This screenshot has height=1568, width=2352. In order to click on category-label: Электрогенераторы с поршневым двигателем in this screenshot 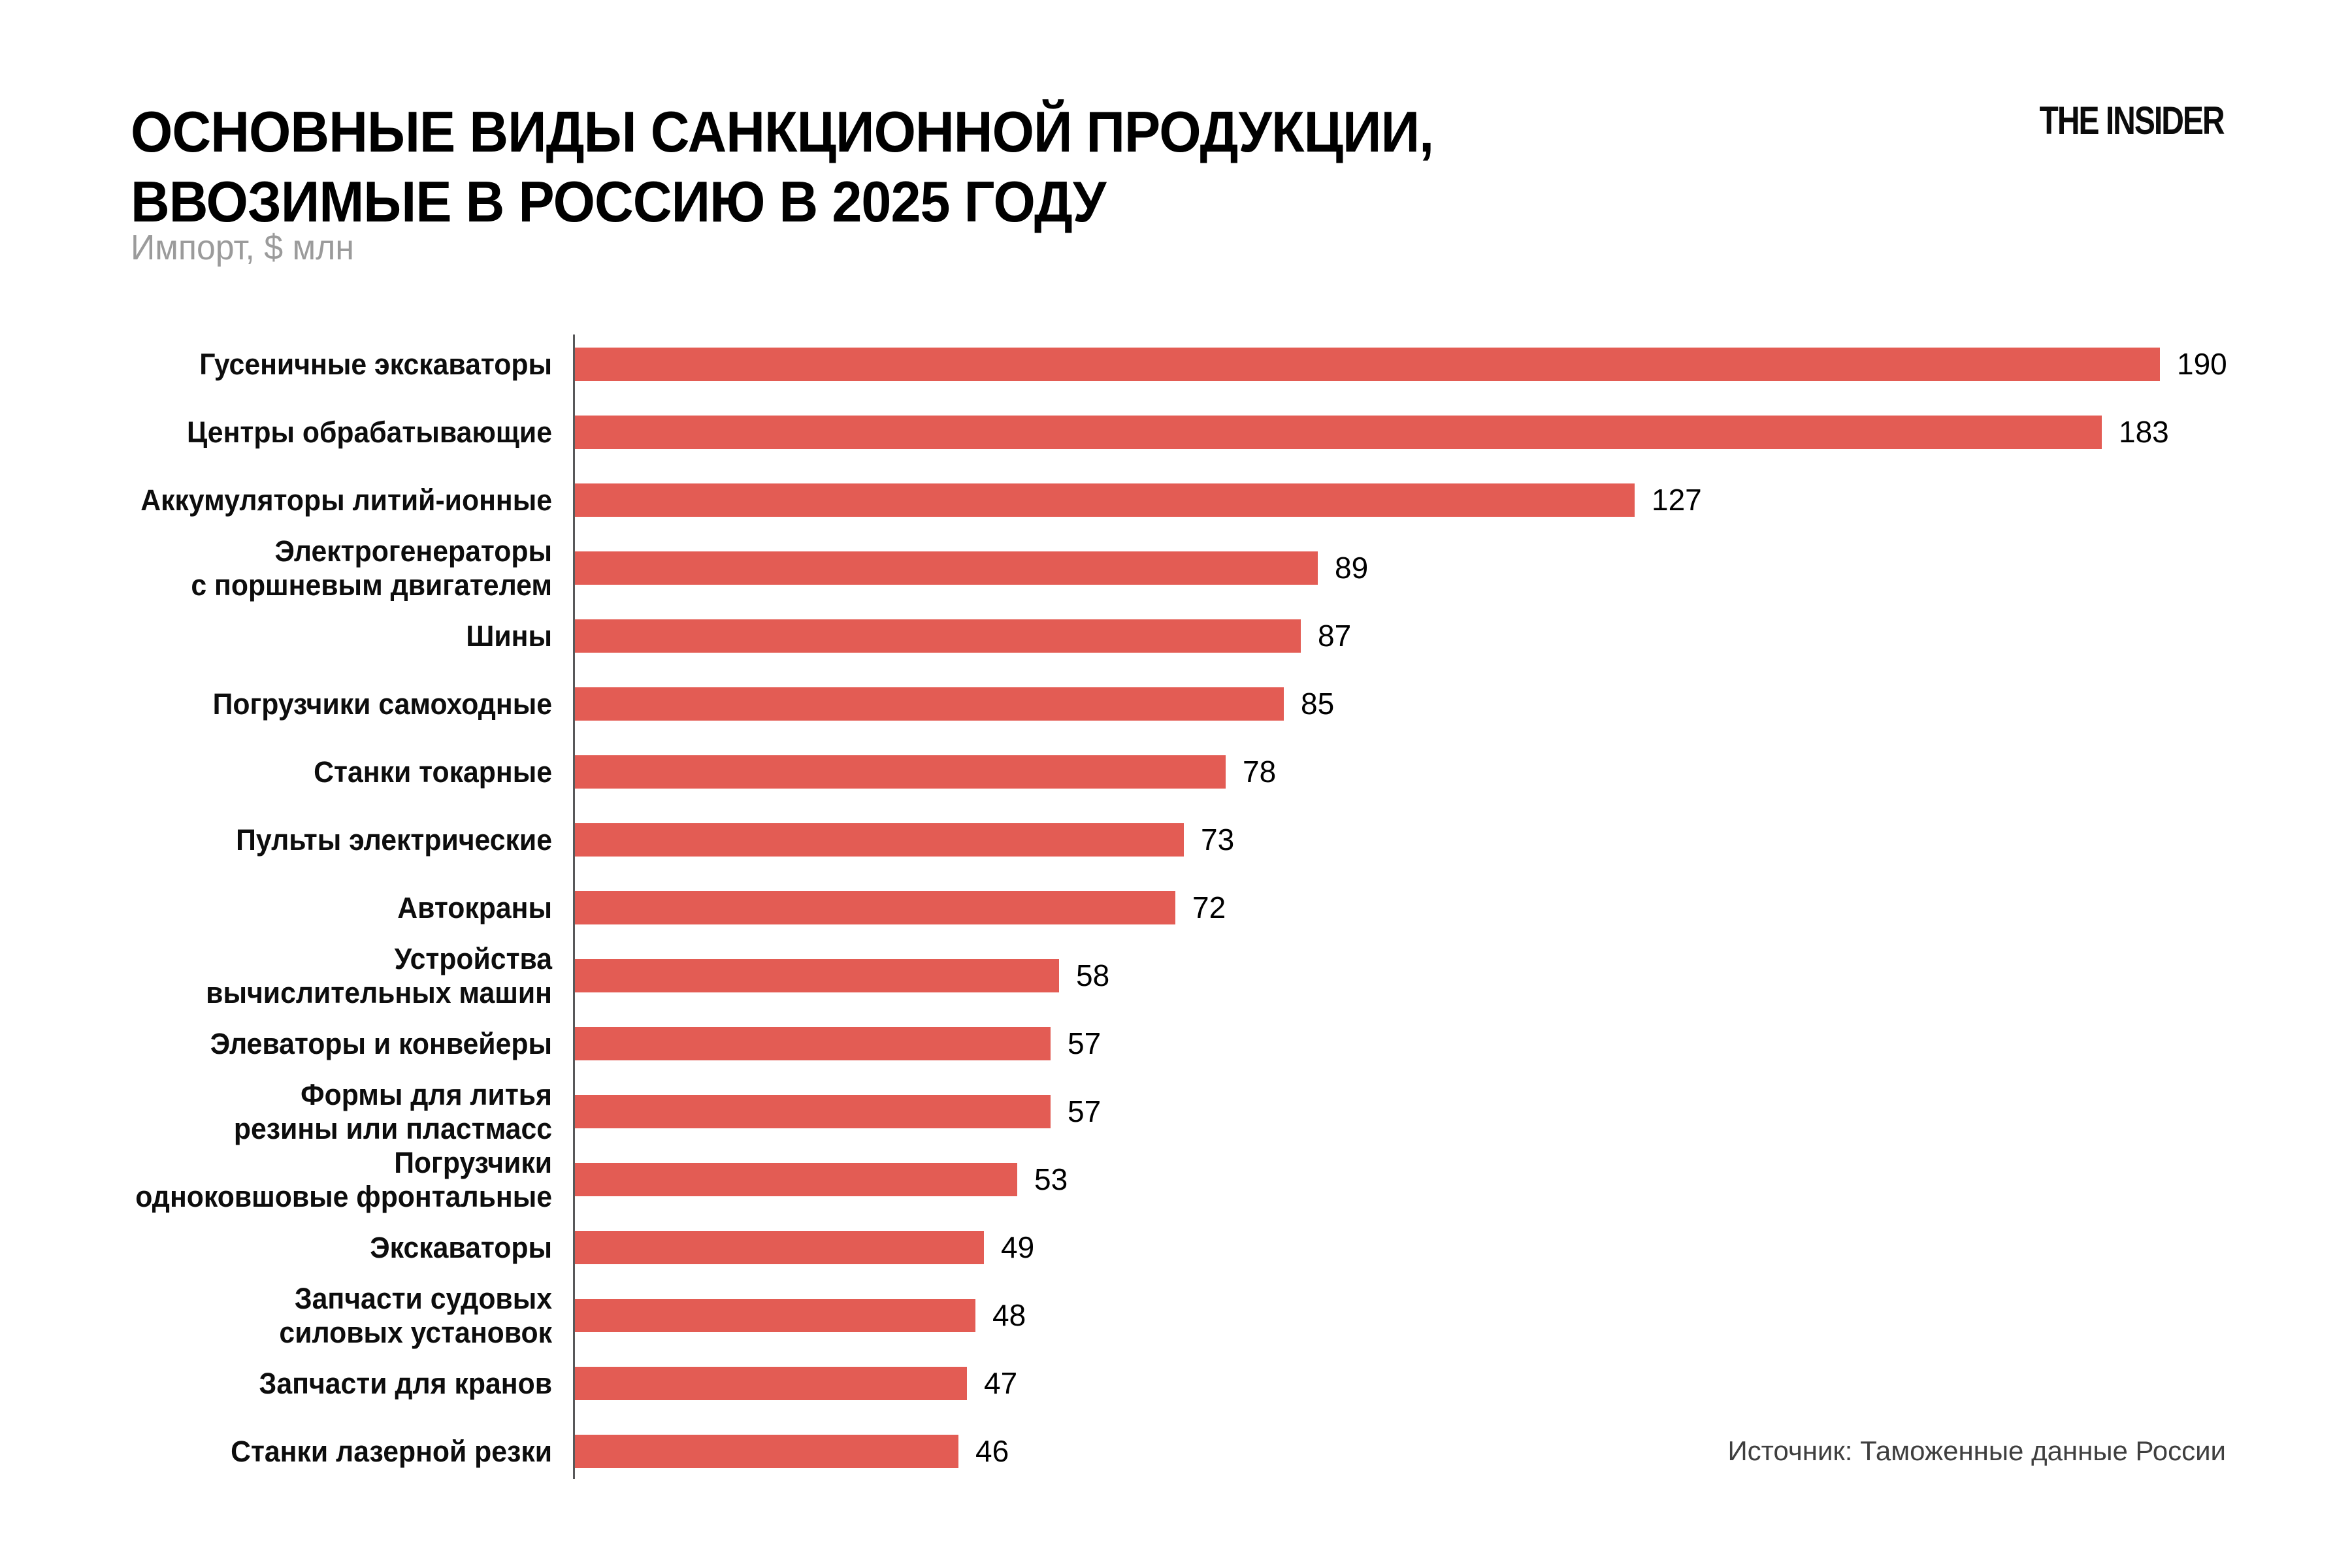, I will do `click(297, 568)`.